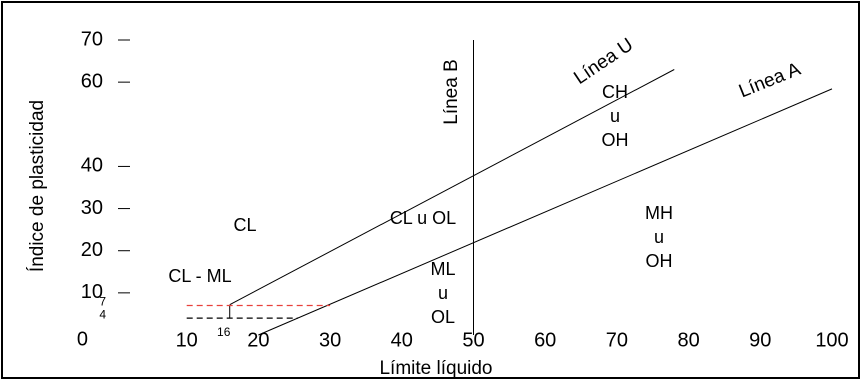 This screenshot has width=863, height=381. What do you see at coordinates (603, 61) in the screenshot?
I see `line-name: Línea U` at bounding box center [603, 61].